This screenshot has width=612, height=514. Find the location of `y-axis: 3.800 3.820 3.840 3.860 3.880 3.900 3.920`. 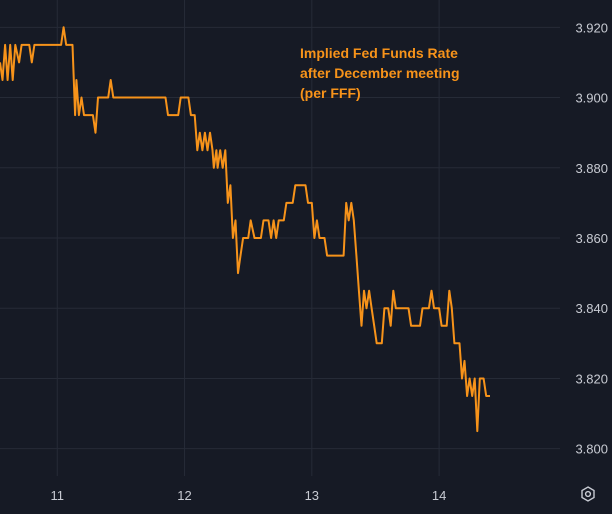

y-axis: 3.800 3.820 3.840 3.860 3.880 3.900 3.920 is located at coordinates (591, 238).